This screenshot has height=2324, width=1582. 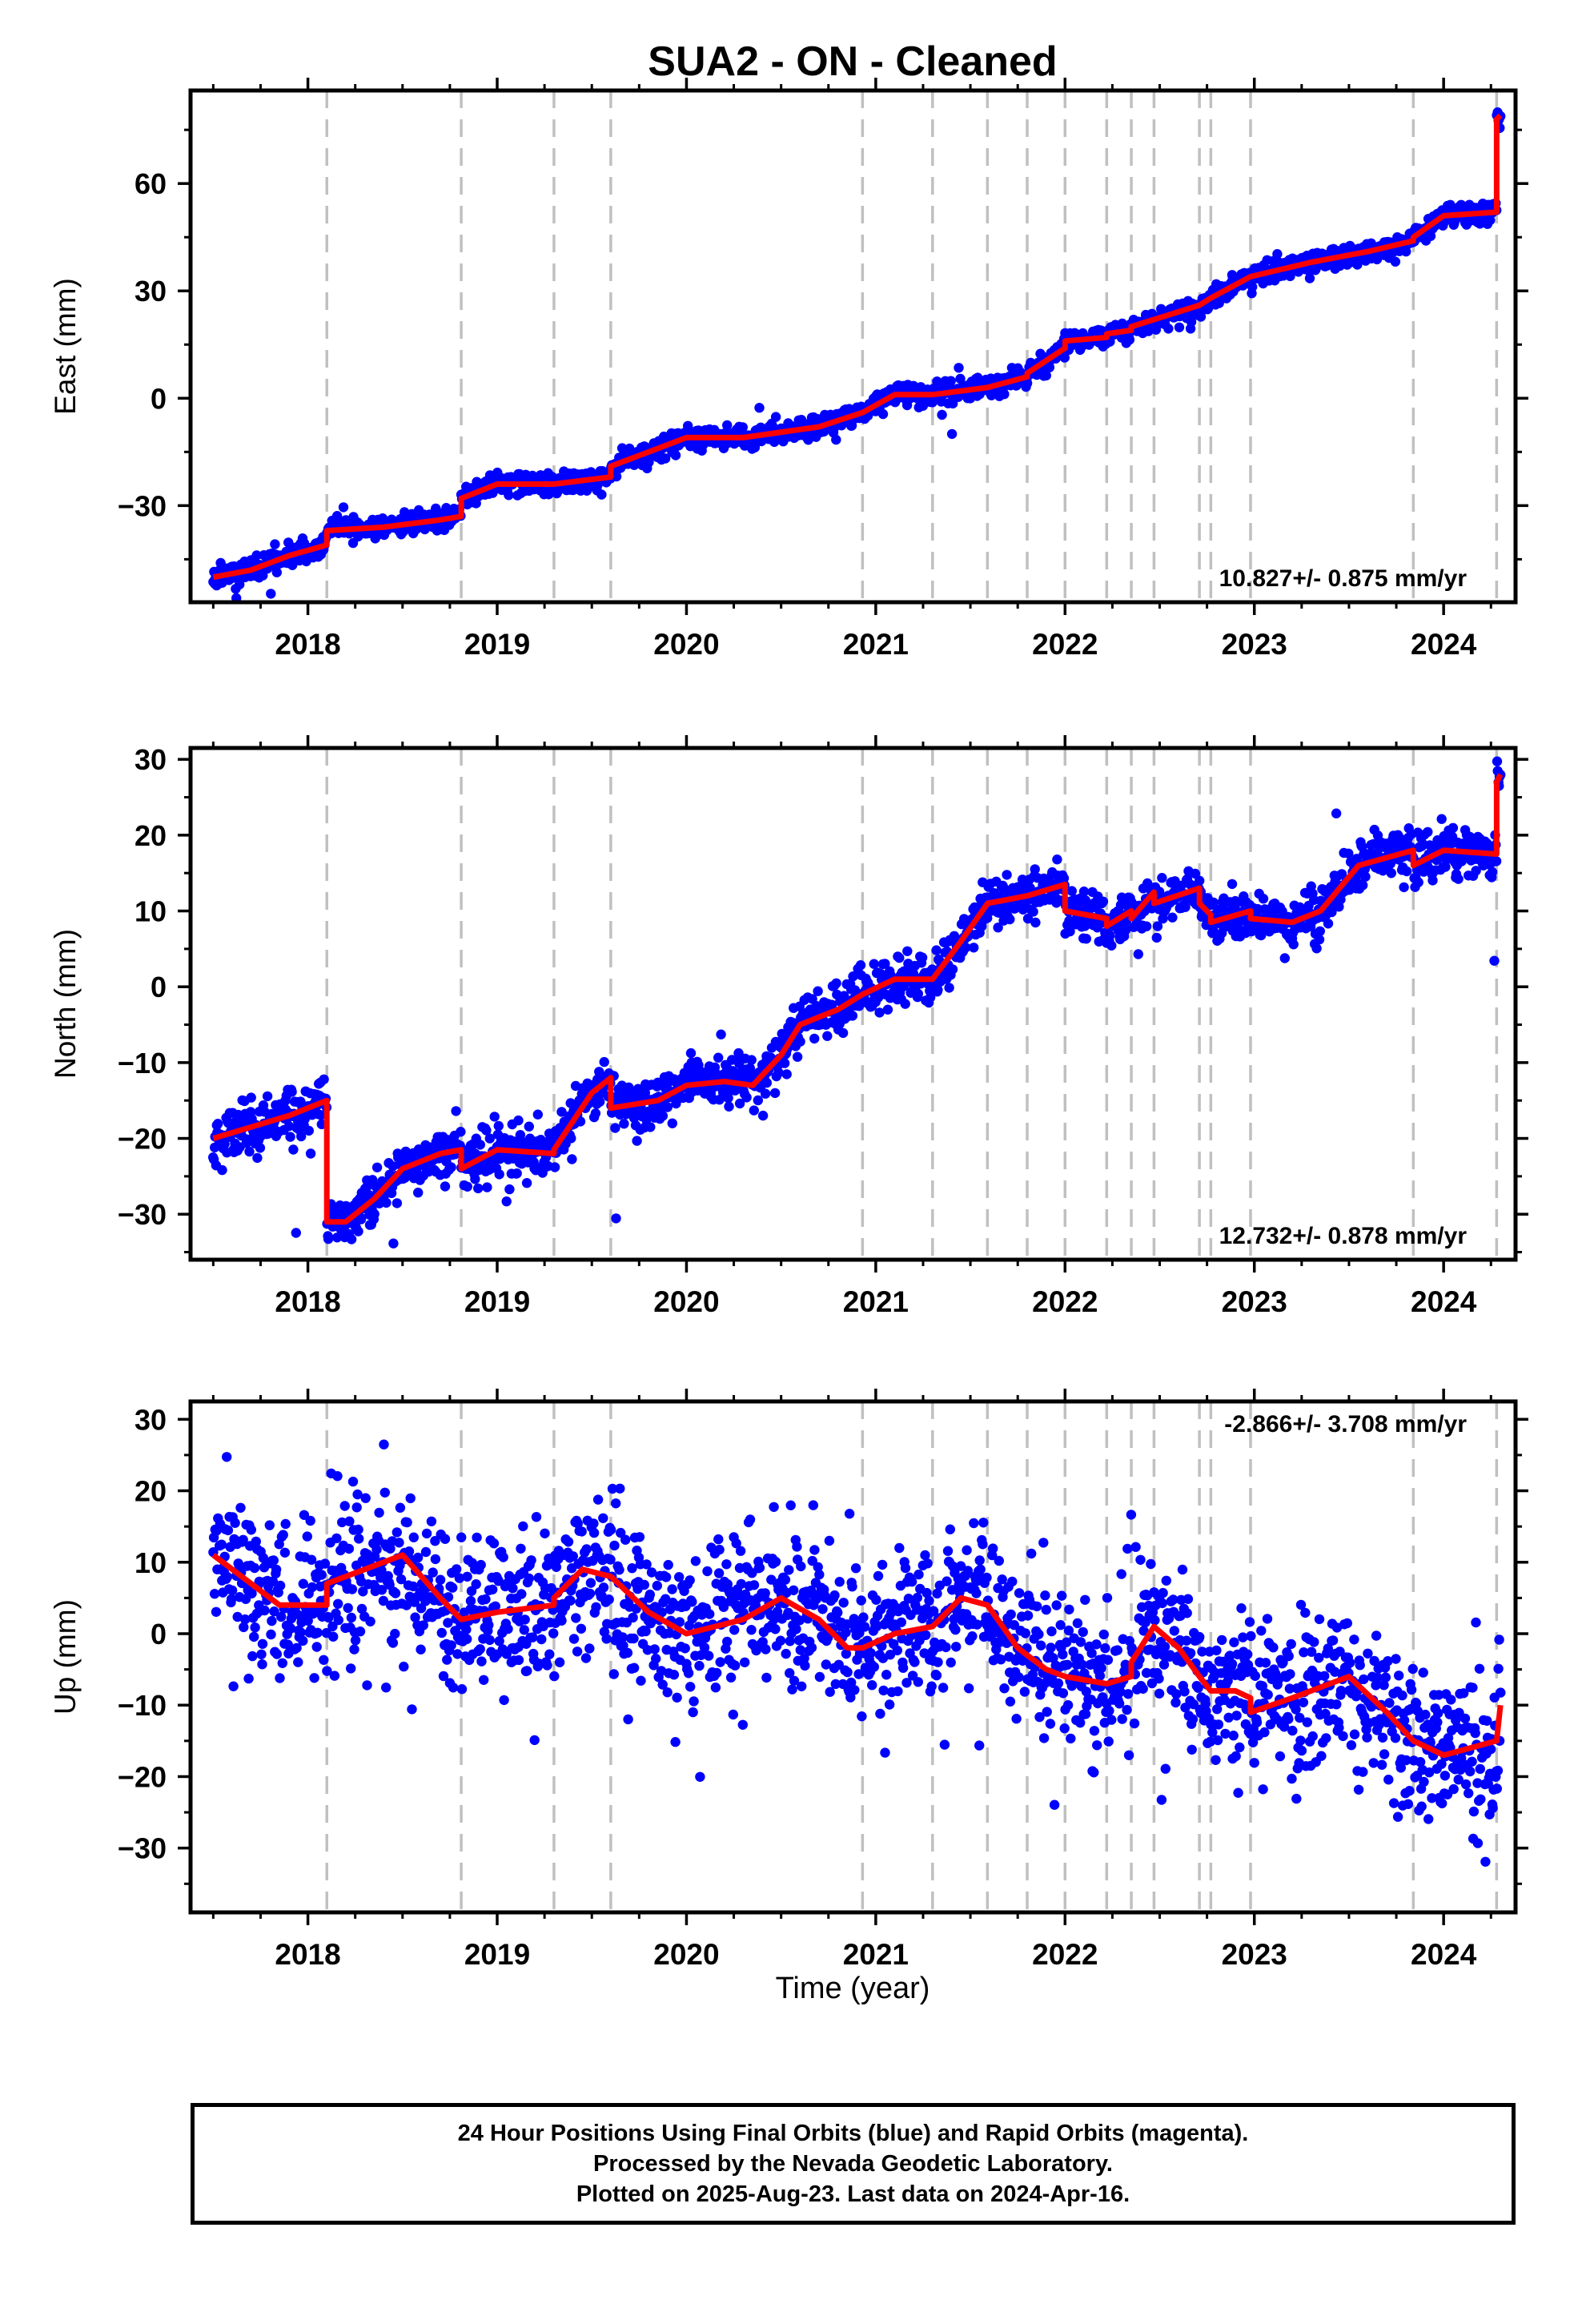 I want to click on x-tick-label: 2018, so click(x=308, y=644).